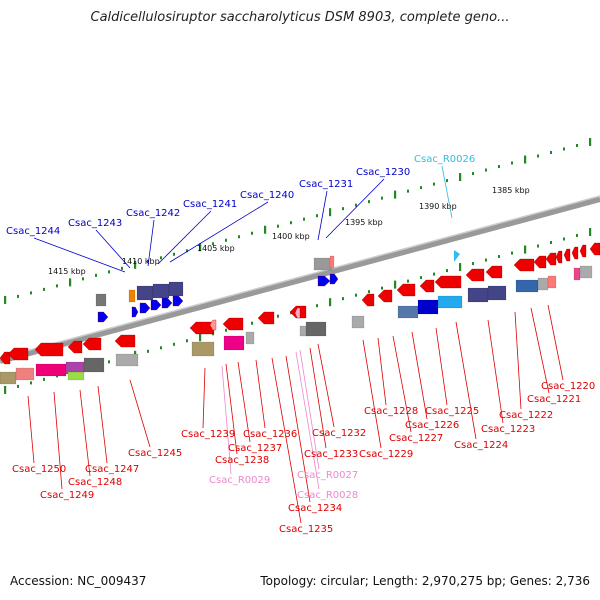 Image resolution: width=600 pixels, height=600 pixels. What do you see at coordinates (331, 454) in the screenshot?
I see `gene-label: Csac_1233` at bounding box center [331, 454].